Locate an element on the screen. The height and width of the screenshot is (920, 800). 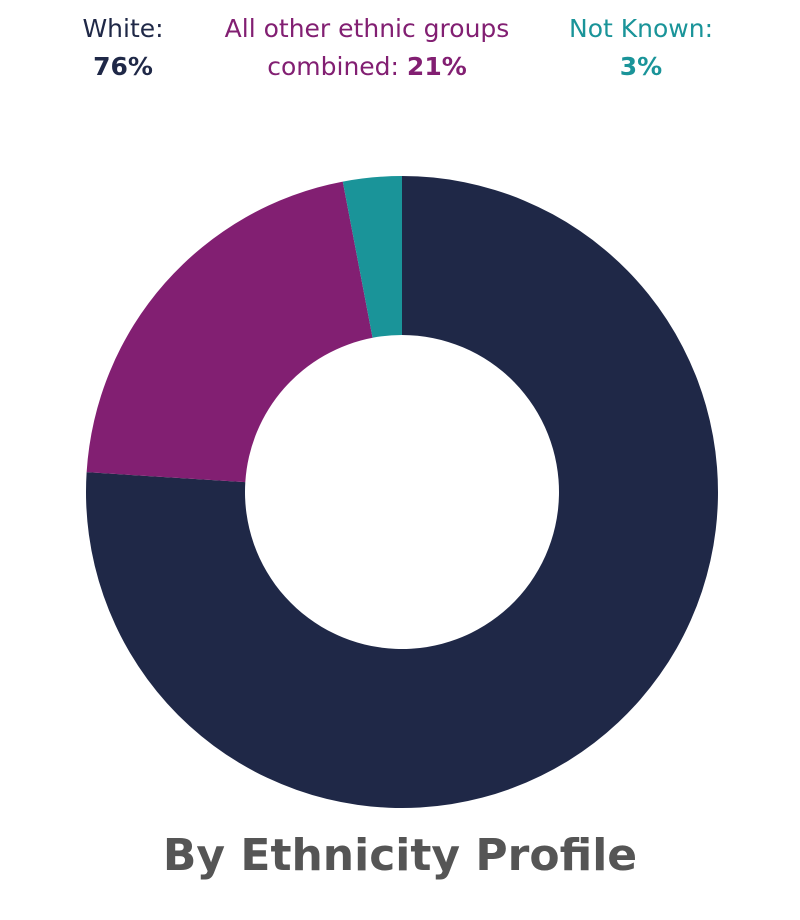
legend-value: 21% is located at coordinates (436, 66).